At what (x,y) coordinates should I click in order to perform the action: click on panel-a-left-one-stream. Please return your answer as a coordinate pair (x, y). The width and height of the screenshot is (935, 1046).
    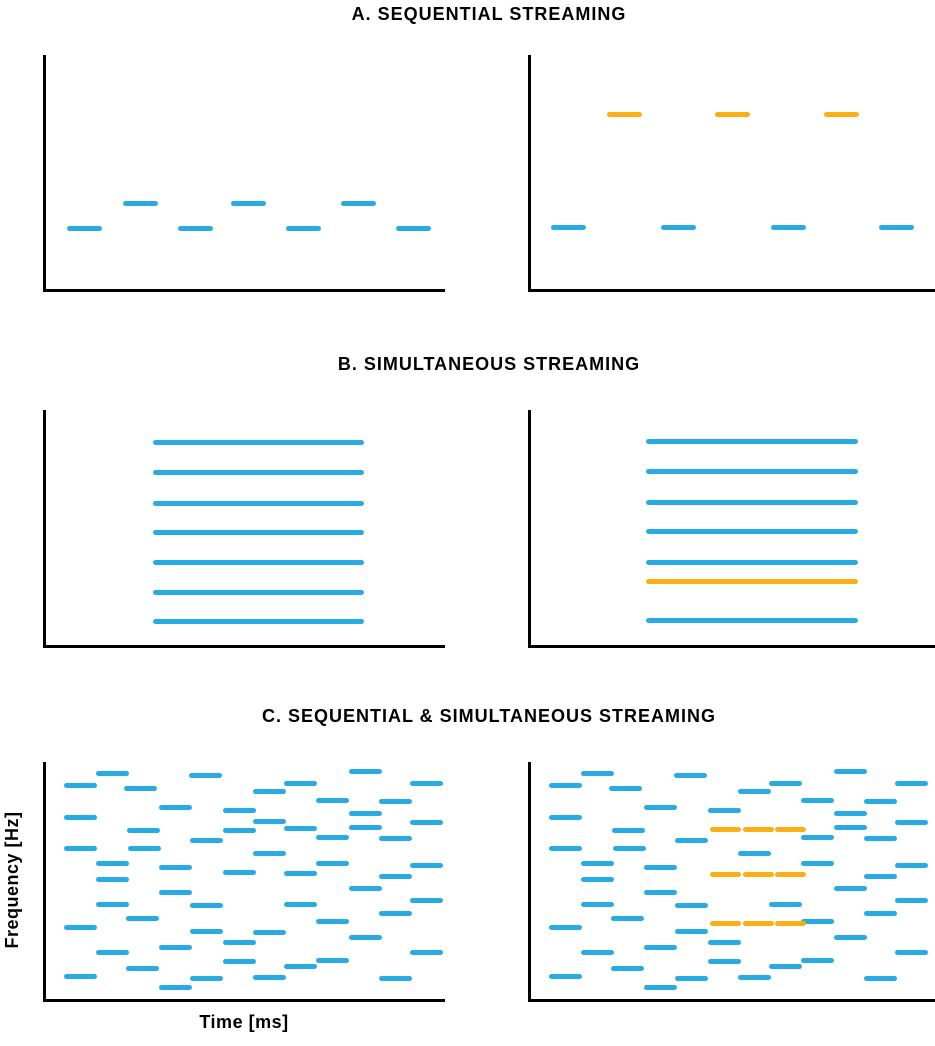
    Looking at the image, I should click on (244, 173).